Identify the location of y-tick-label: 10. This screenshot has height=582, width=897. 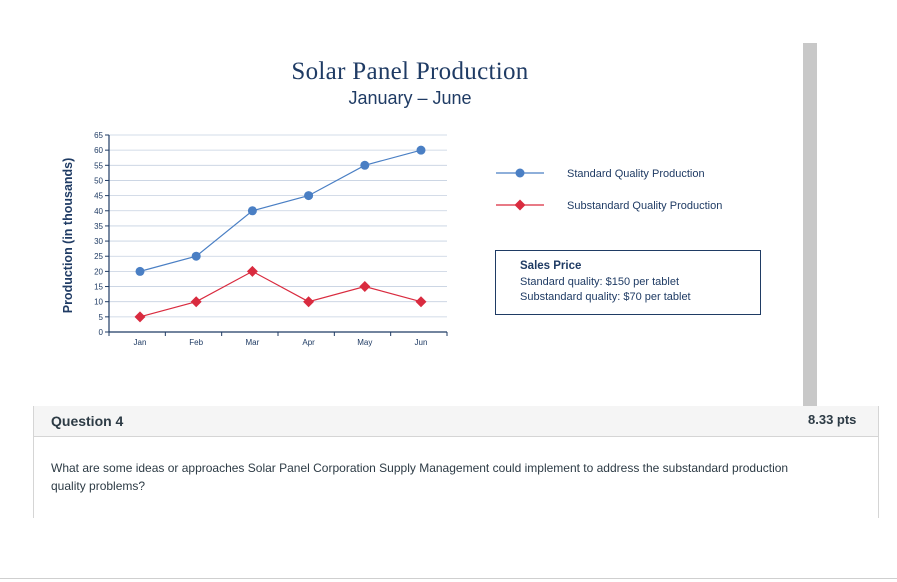
(98, 302).